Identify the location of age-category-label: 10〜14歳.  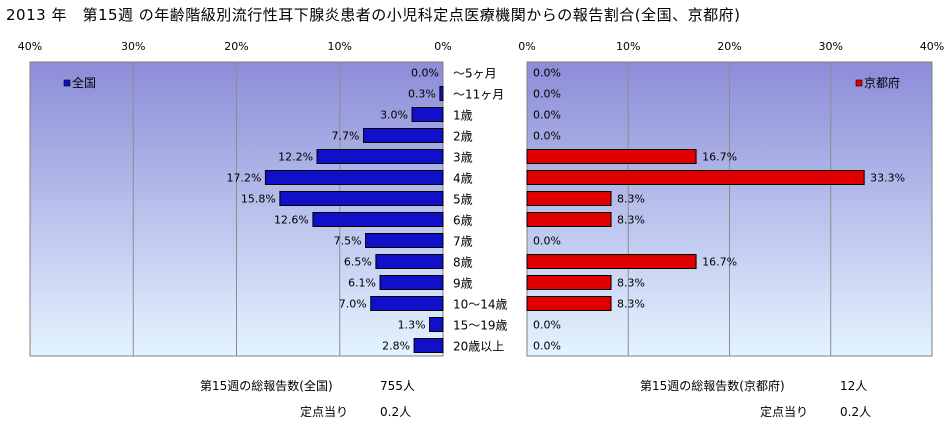
(480, 305).